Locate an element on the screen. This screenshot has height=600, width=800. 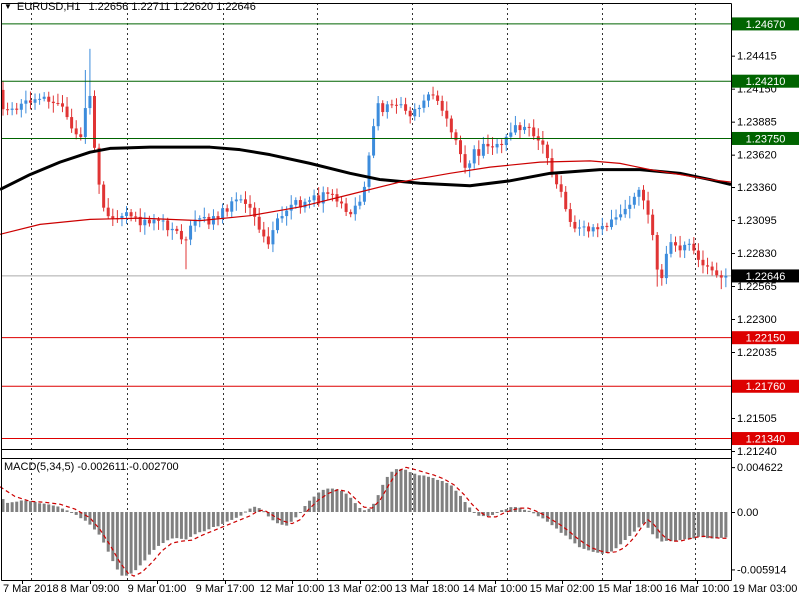
macd-axis: 0.004622 0.00 -0.005914 is located at coordinates (759, 519).